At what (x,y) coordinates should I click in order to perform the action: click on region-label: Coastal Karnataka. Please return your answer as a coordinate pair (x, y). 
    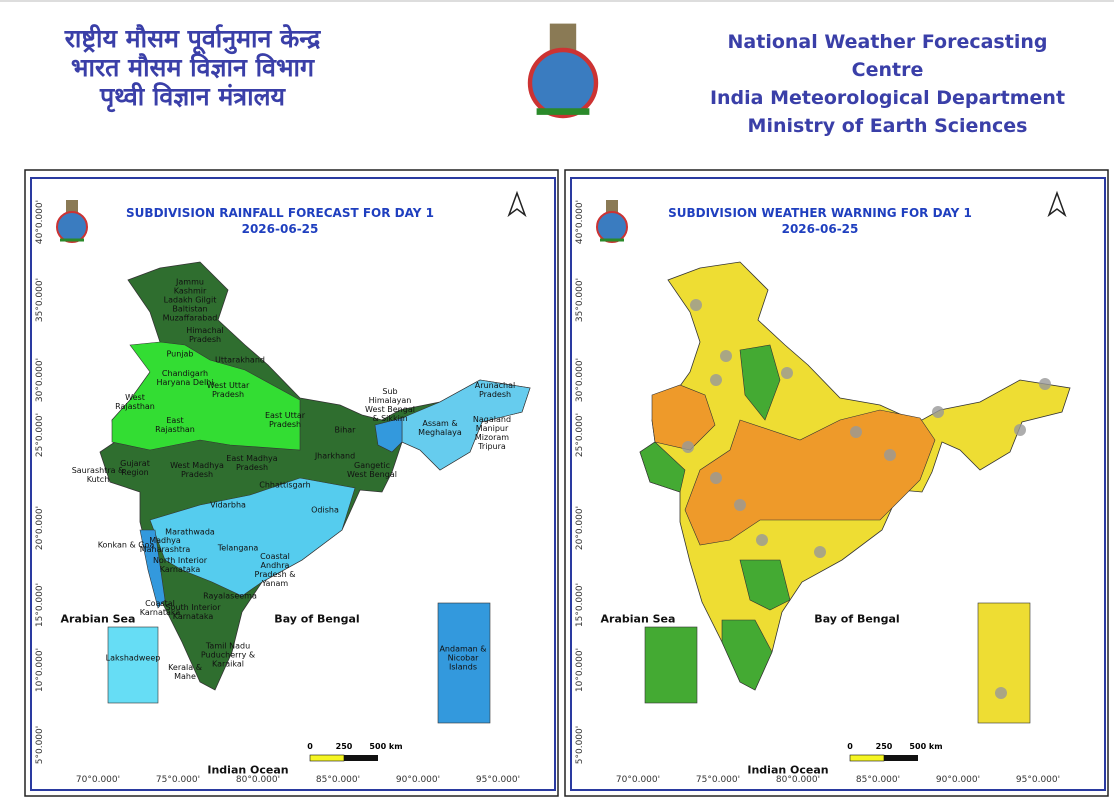
    Looking at the image, I should click on (160, 608).